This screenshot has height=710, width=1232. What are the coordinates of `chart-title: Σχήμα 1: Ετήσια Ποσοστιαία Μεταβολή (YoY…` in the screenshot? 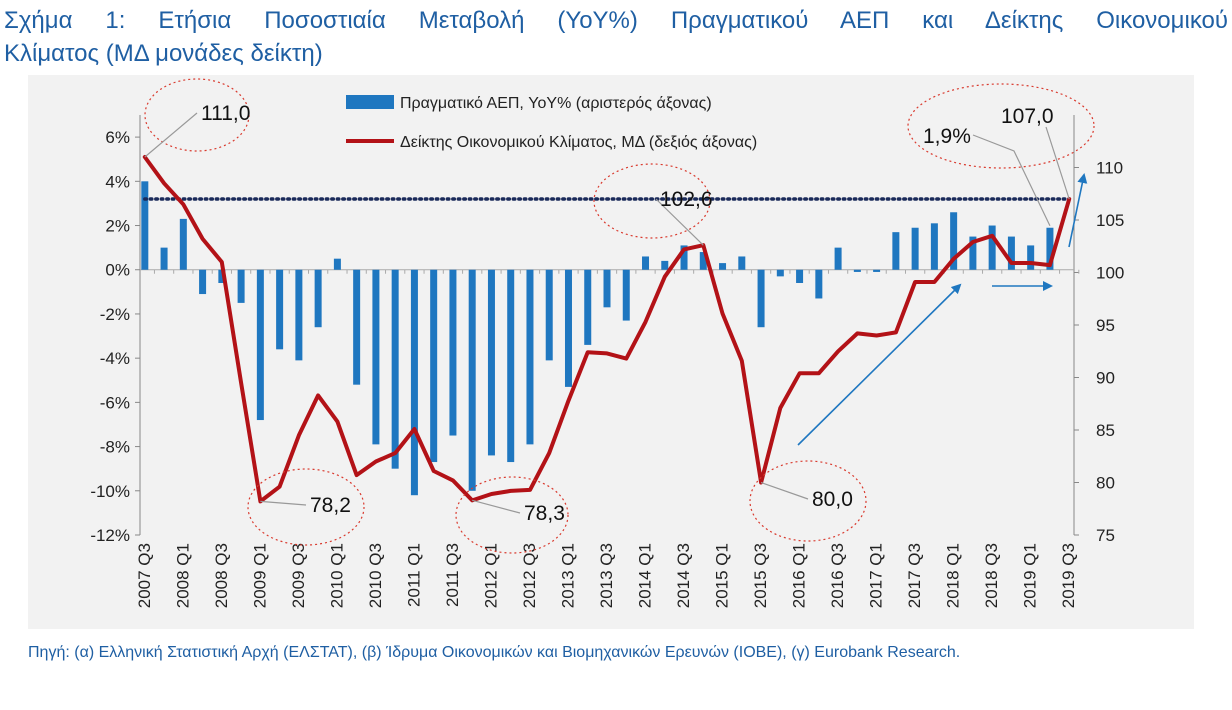 It's located at (616, 37).